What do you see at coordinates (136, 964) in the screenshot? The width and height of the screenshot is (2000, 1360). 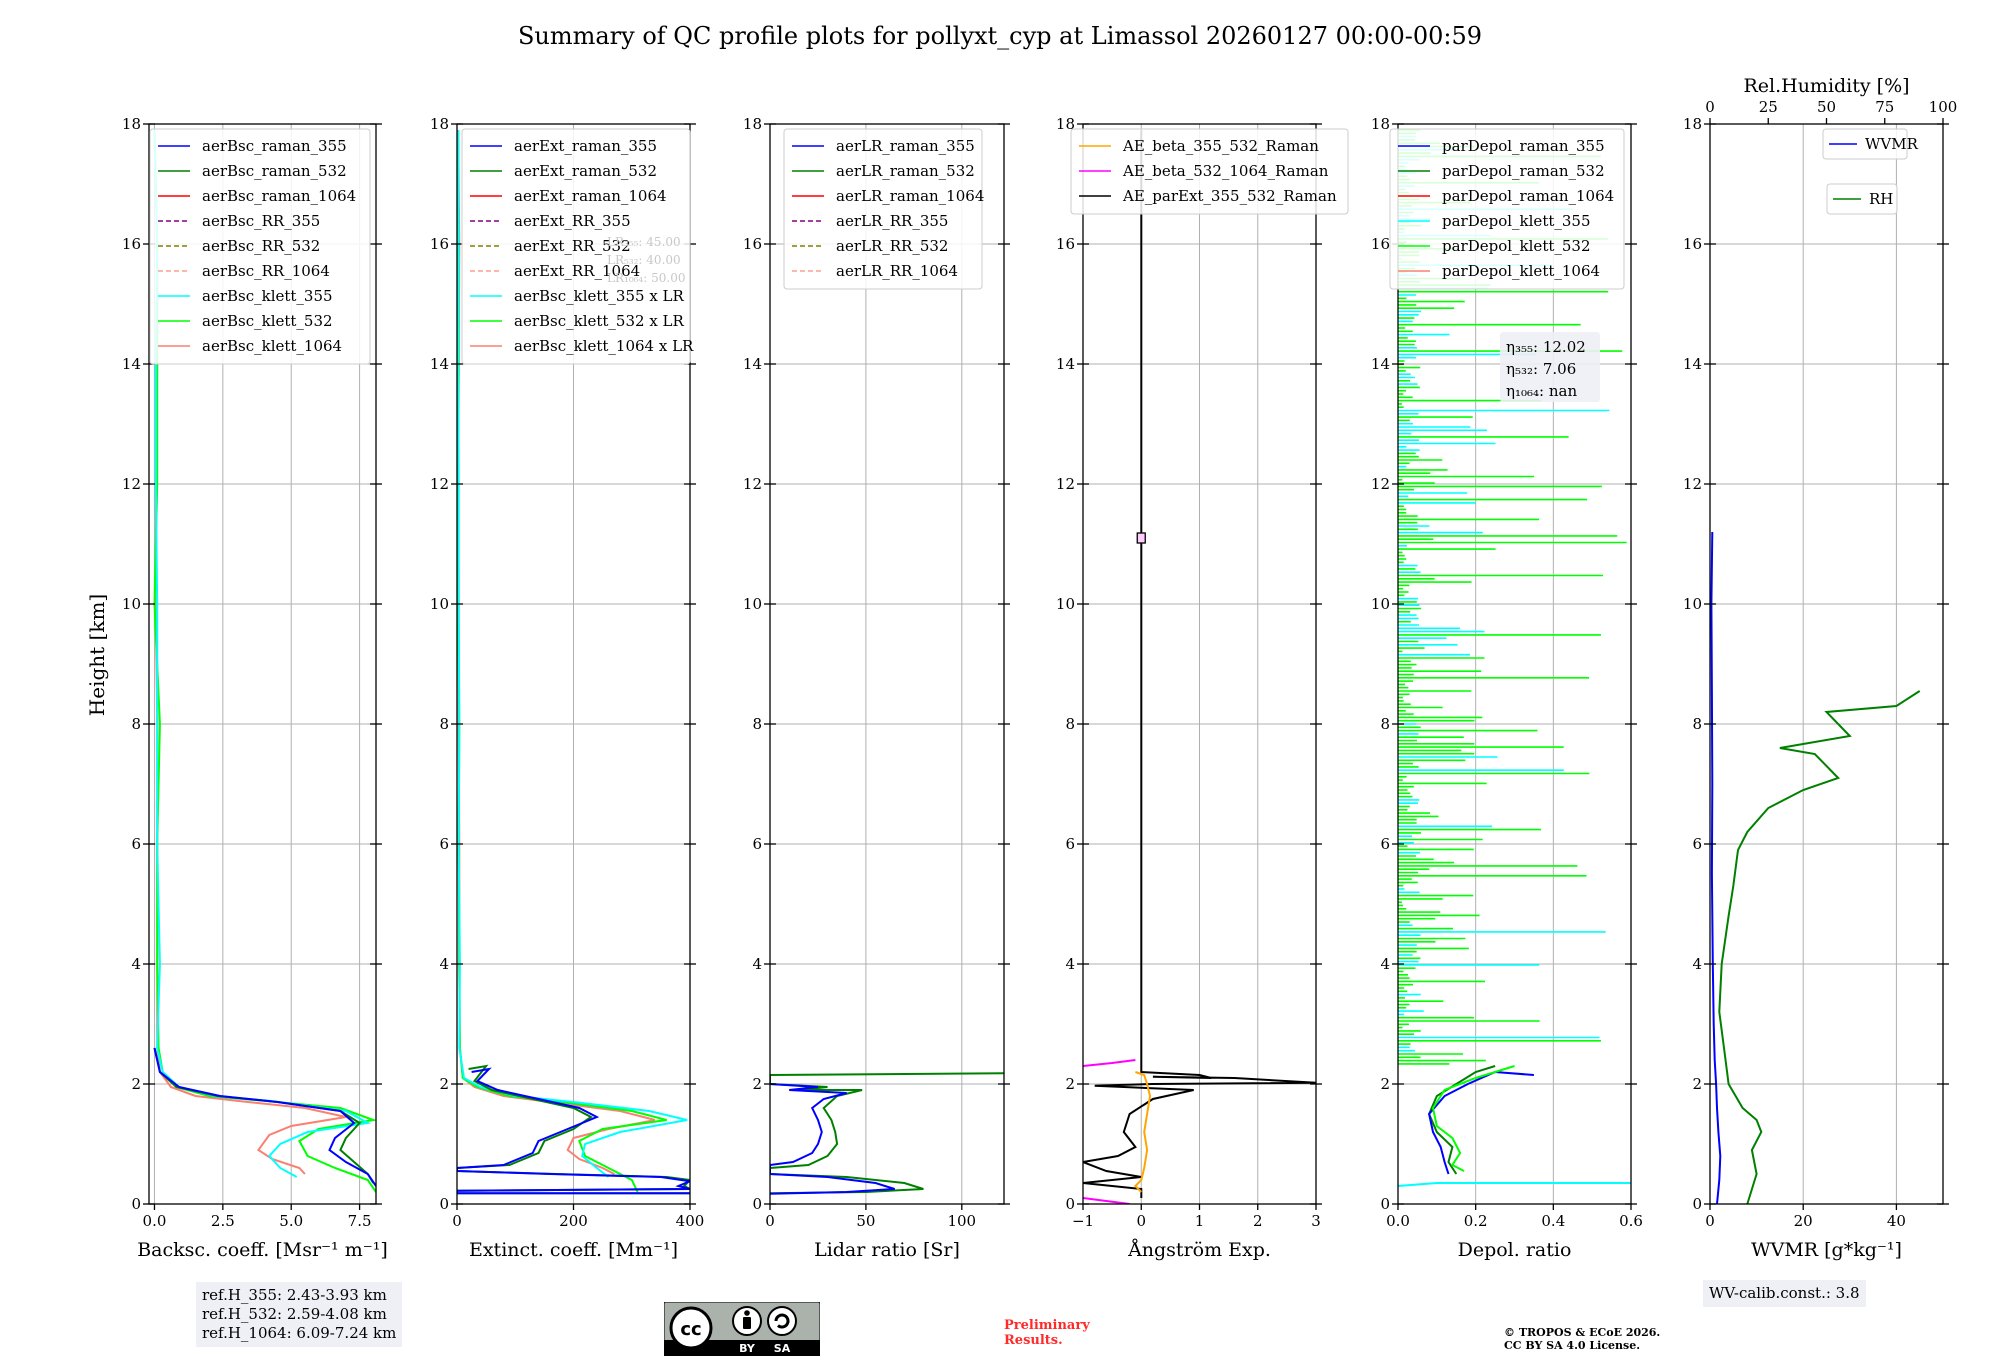 I see `y-tick-label: 4` at bounding box center [136, 964].